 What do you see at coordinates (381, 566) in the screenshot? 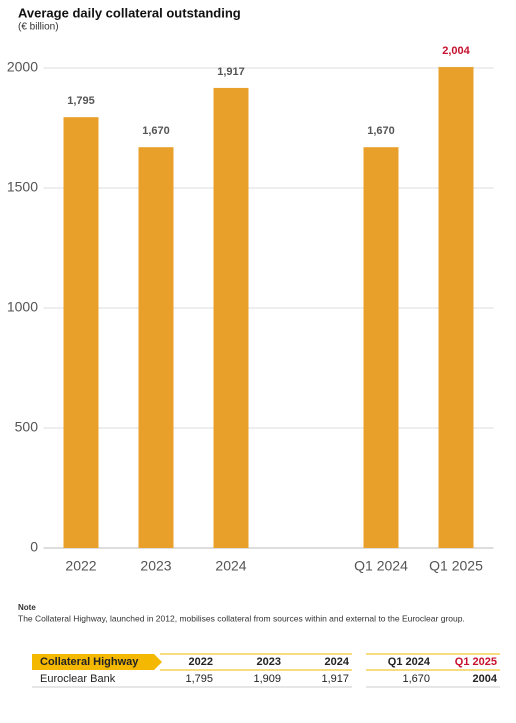
I see `x-tick-label: Q1 2024` at bounding box center [381, 566].